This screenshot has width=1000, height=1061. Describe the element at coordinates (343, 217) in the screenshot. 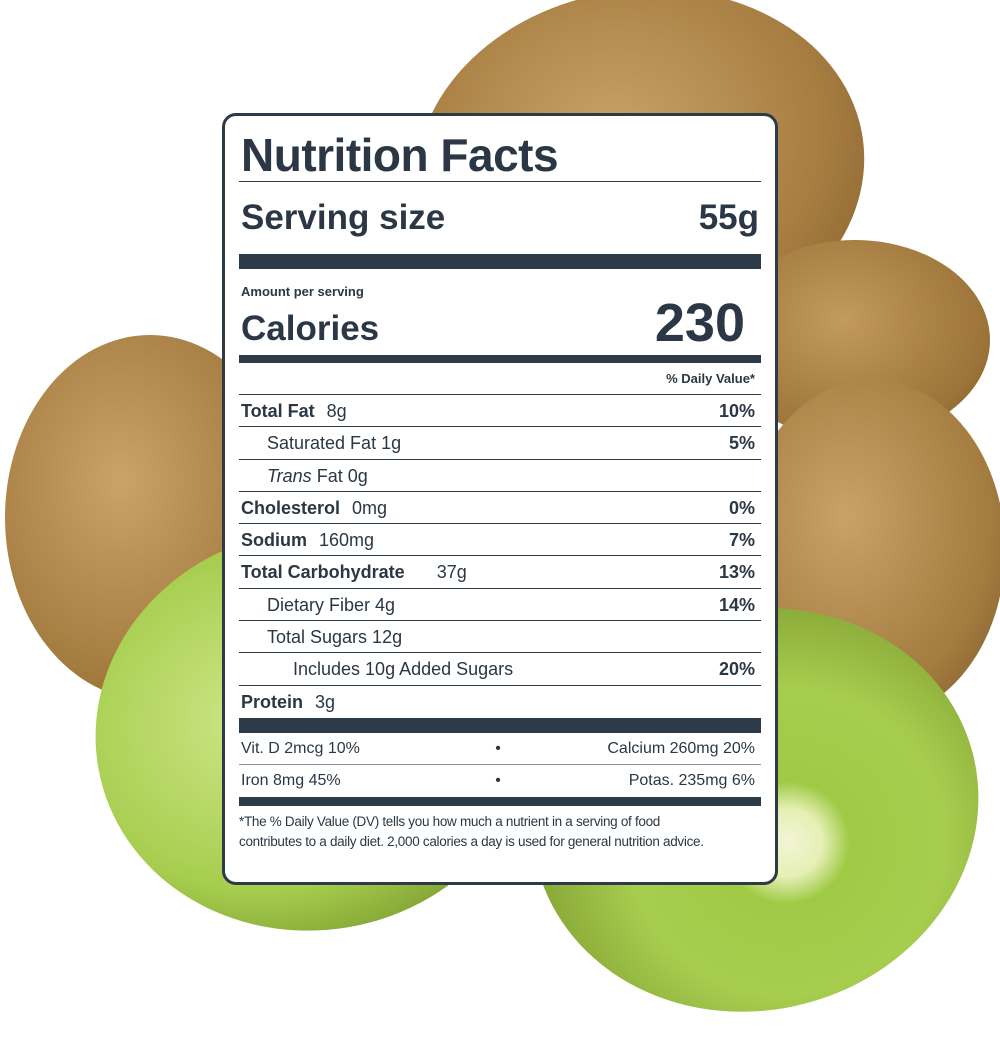

I see `serving-size-label: Serving size` at that location.